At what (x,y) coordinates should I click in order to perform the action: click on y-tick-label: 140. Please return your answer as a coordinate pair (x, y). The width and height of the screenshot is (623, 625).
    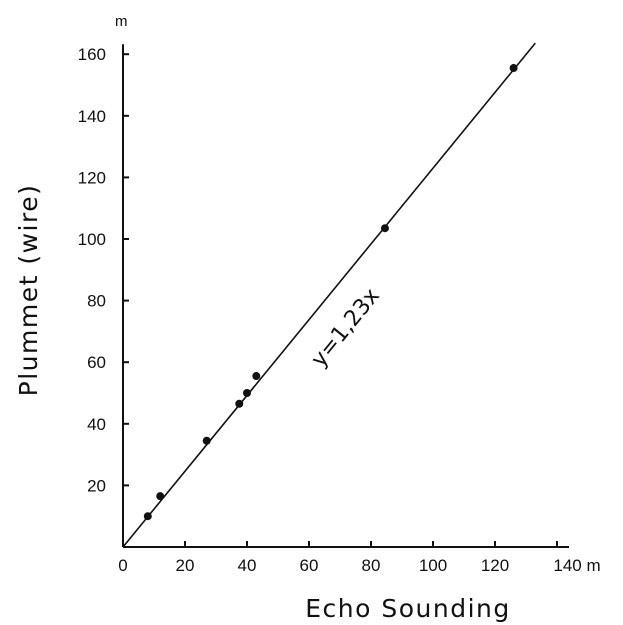
    Looking at the image, I should click on (92, 116).